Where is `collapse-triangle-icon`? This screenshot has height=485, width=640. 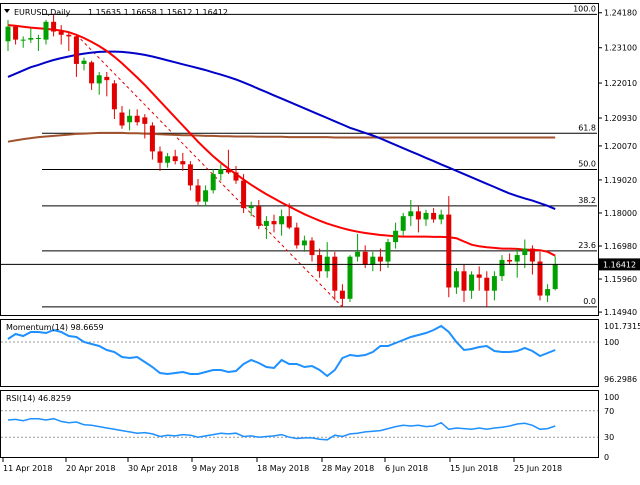
collapse-triangle-icon is located at coordinates (7, 11).